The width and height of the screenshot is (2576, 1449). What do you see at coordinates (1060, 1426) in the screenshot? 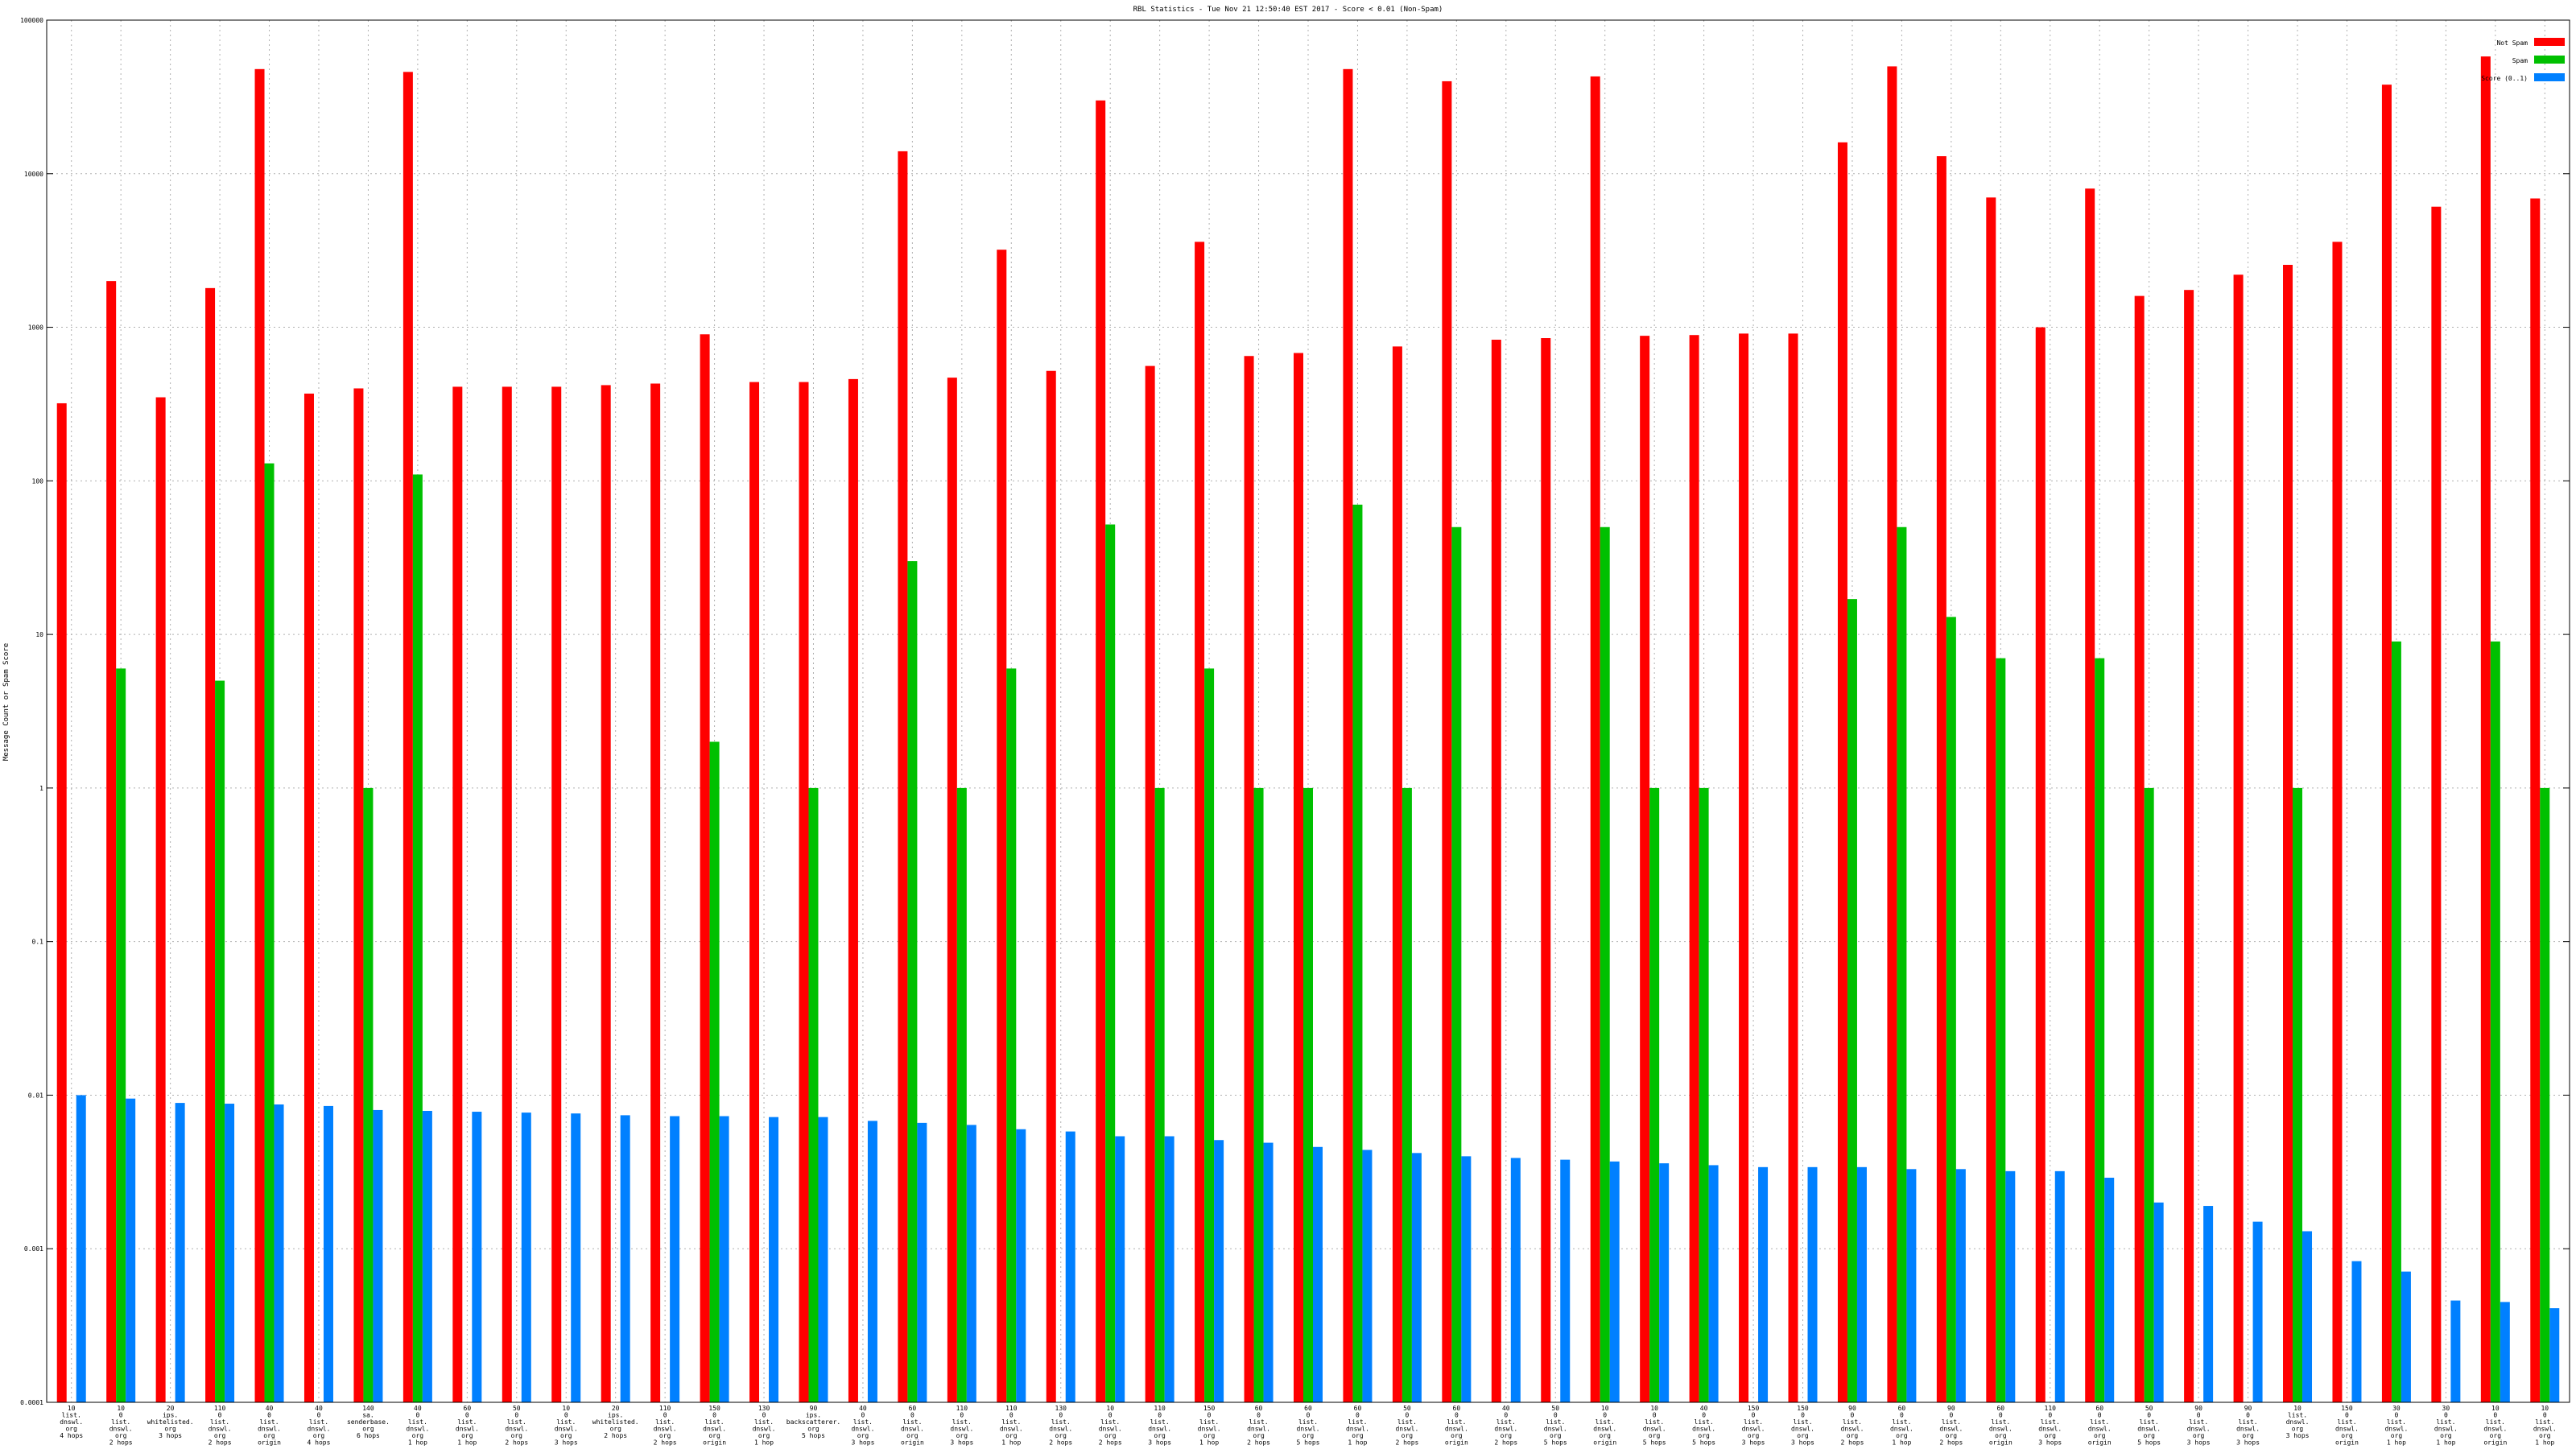
I see `x-tick-label: 130 0 list. dnswl. org 2 hops` at bounding box center [1060, 1426].